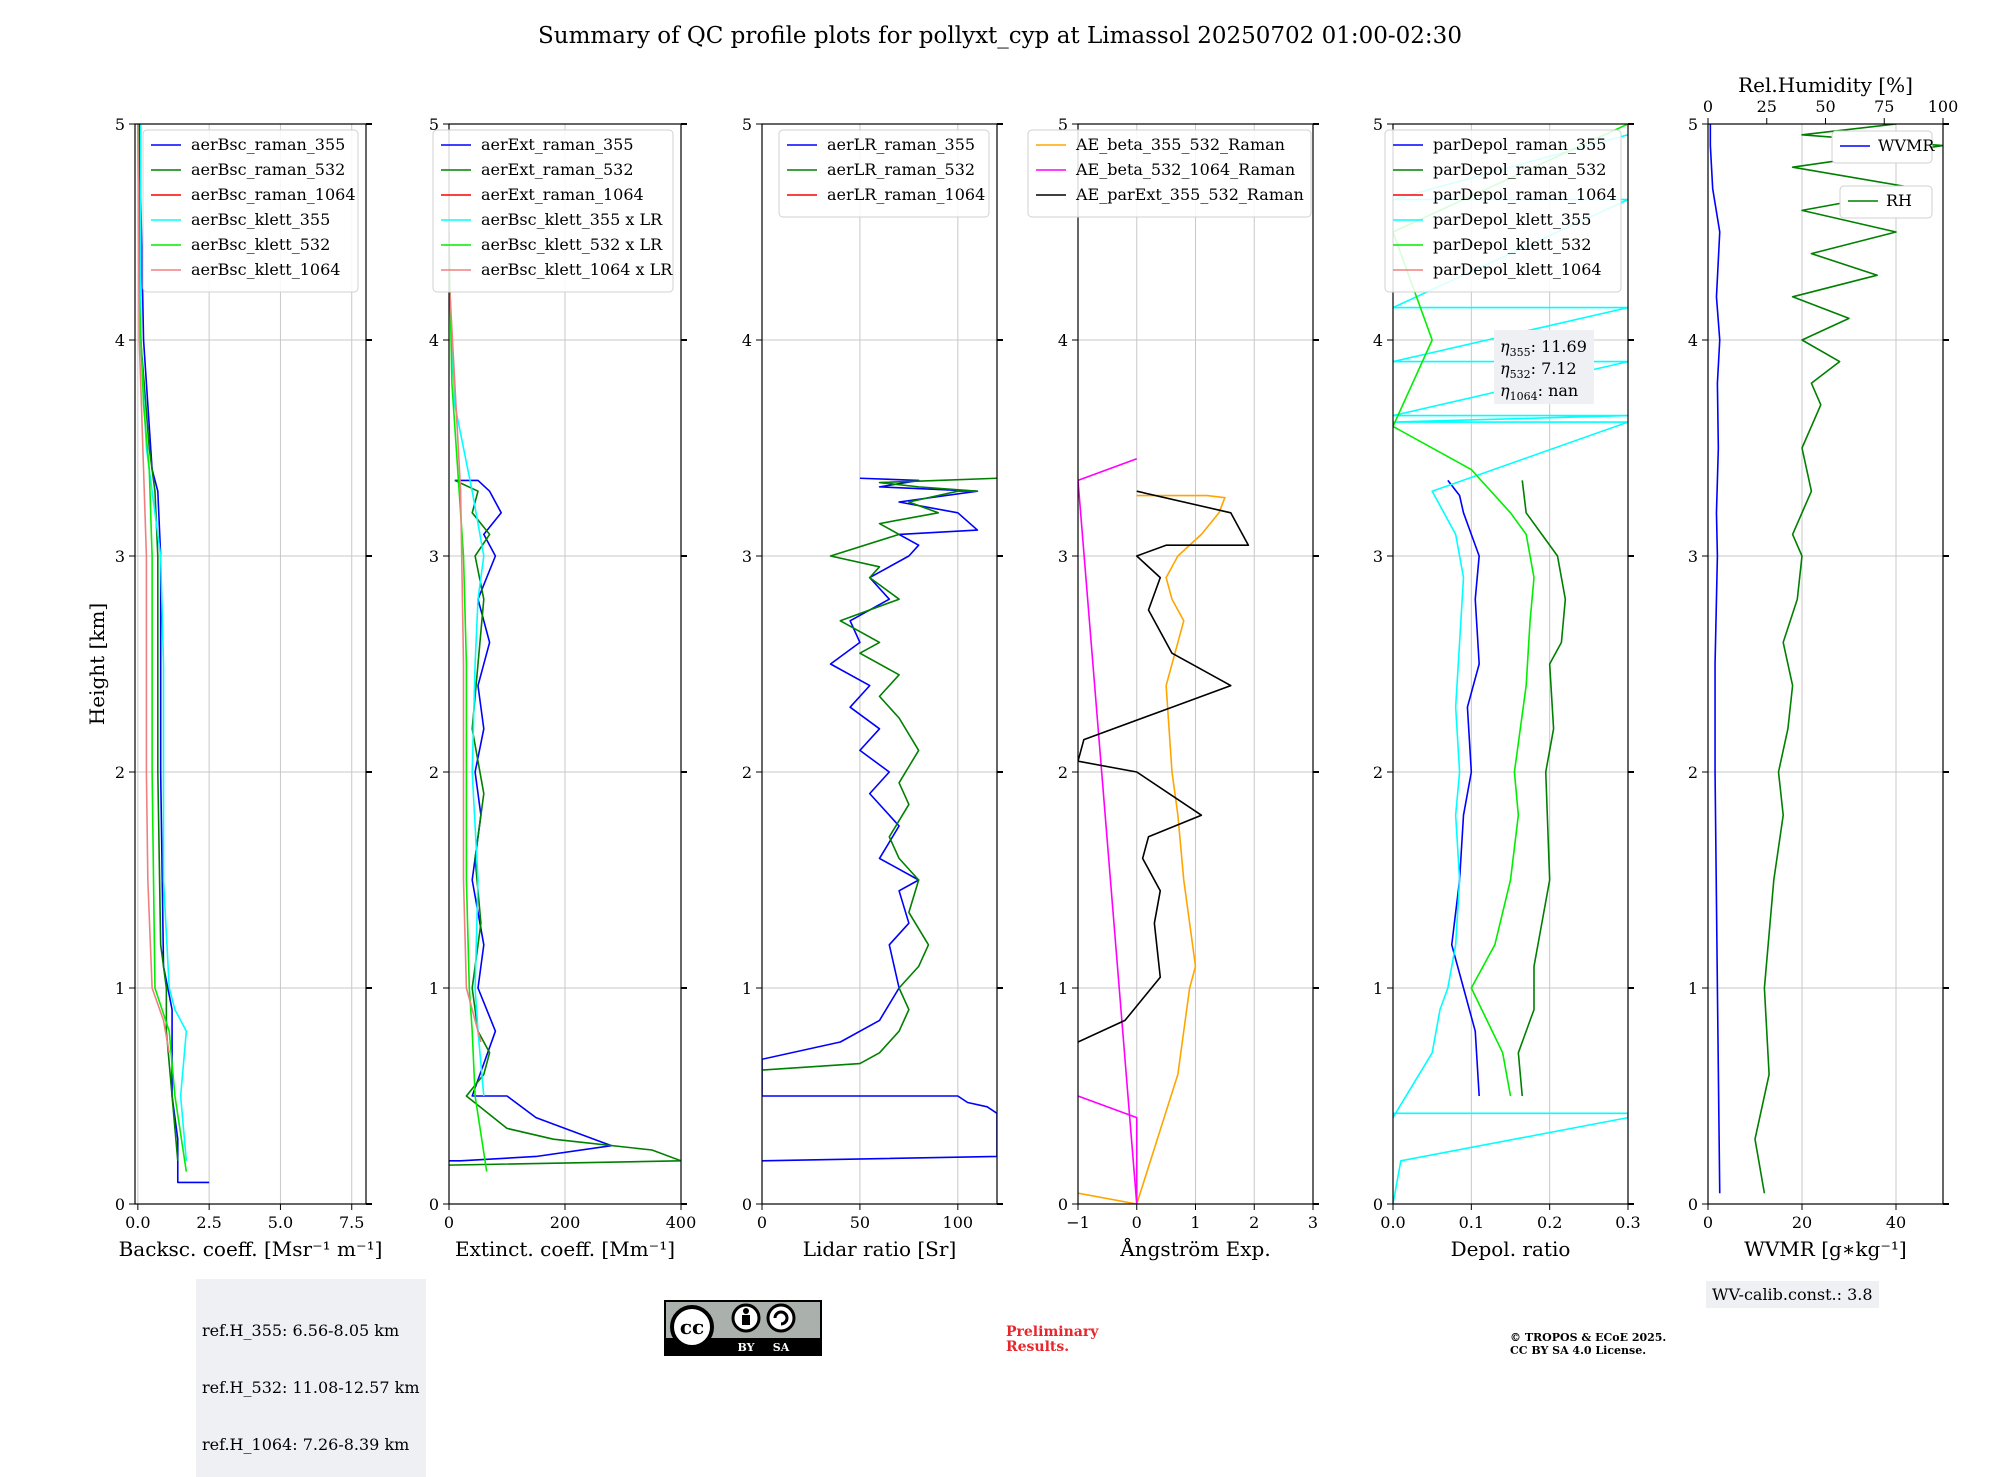 This screenshot has height=1477, width=2000. Describe the element at coordinates (1578, 1350) in the screenshot. I see `copyright-line-2: CC BY SA 4.0 License.` at that location.